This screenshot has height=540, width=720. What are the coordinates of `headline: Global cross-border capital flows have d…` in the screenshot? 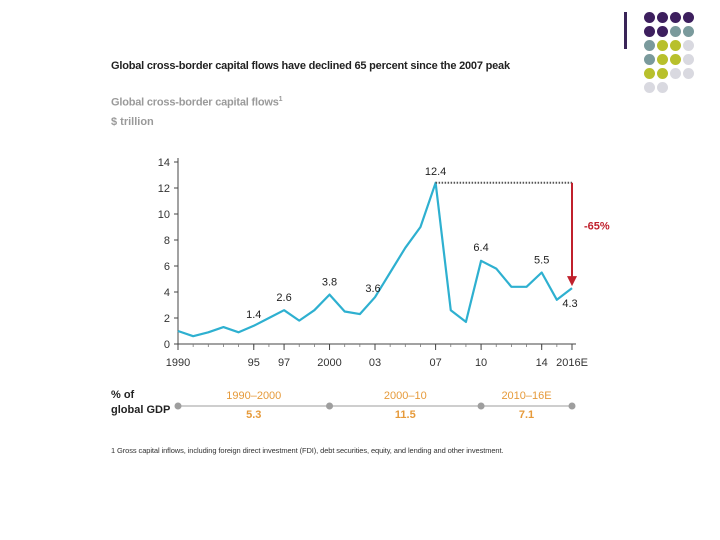 It's located at (310, 66).